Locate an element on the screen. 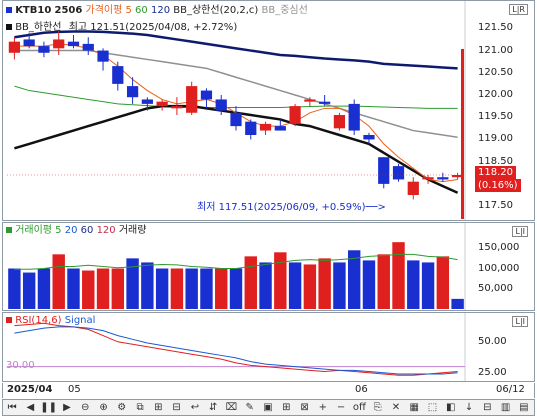  toolbar-button-icon: ⧉ is located at coordinates (140, 407).